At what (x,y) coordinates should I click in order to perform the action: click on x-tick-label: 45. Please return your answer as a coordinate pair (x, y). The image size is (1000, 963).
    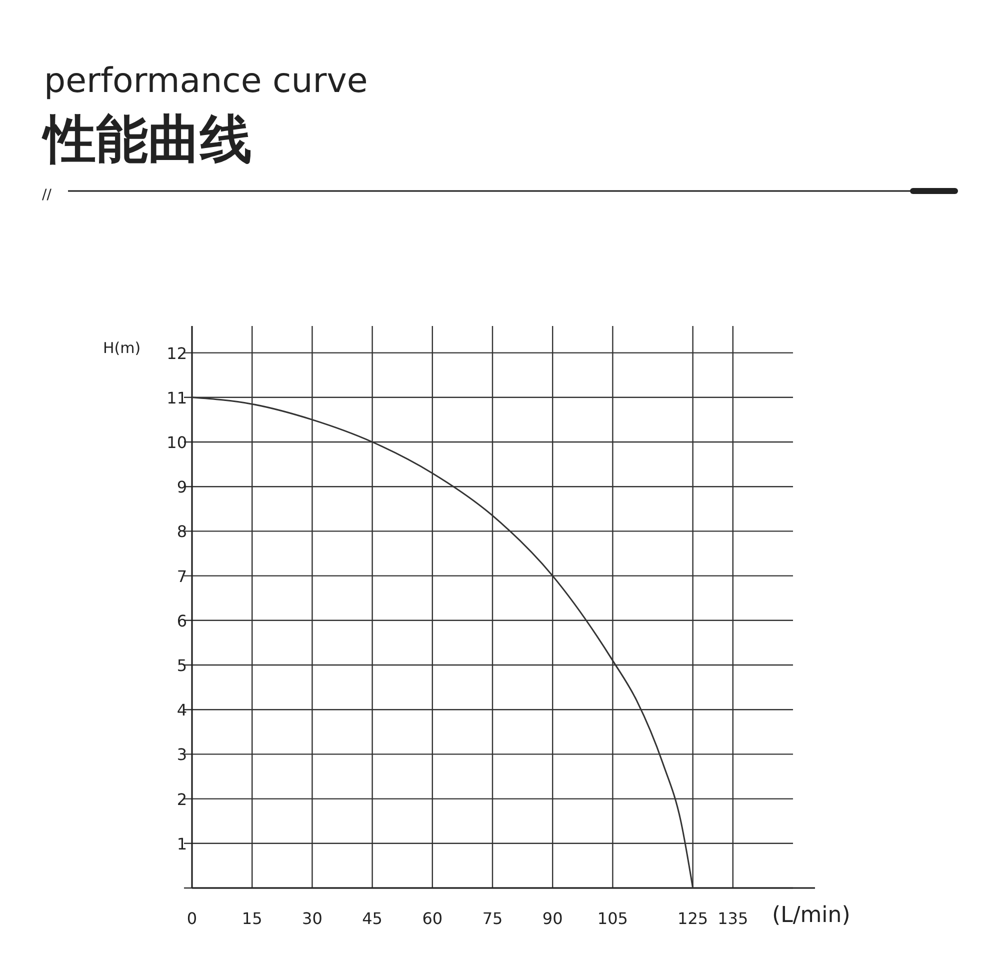
    Looking at the image, I should click on (372, 918).